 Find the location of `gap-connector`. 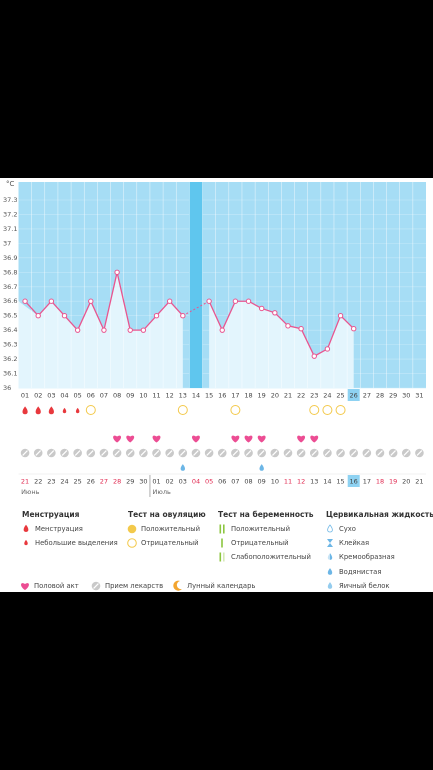

gap-connector is located at coordinates (196, 308).